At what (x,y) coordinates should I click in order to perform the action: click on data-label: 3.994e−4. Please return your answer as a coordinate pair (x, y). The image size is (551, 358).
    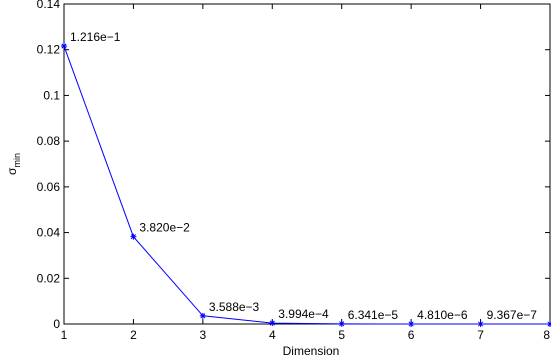
    Looking at the image, I should click on (303, 314).